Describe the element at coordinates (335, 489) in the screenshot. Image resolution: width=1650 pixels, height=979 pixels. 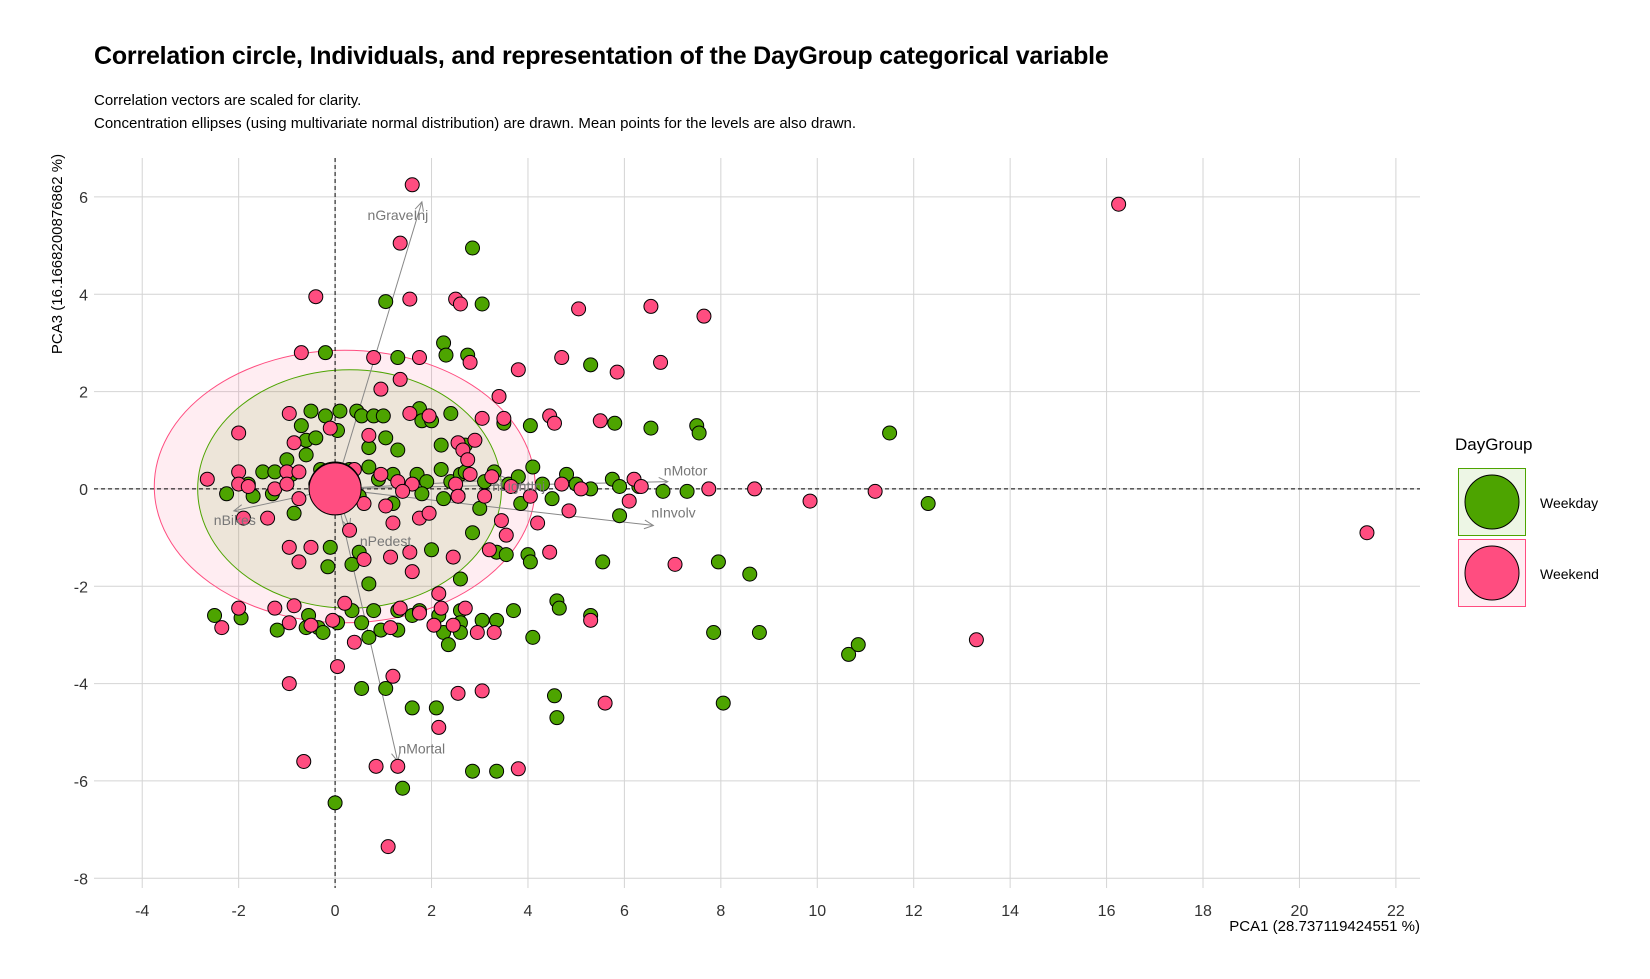
I see `mean-point-weekend` at that location.